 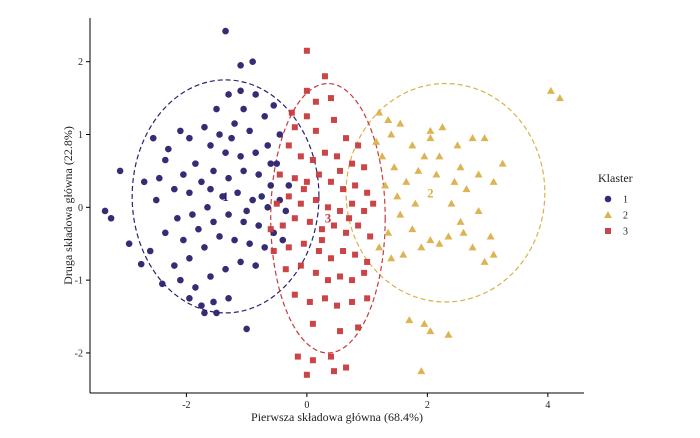 I want to click on x-axis-title: Pierwsza składowa główna (68.4%), so click(x=337, y=417).